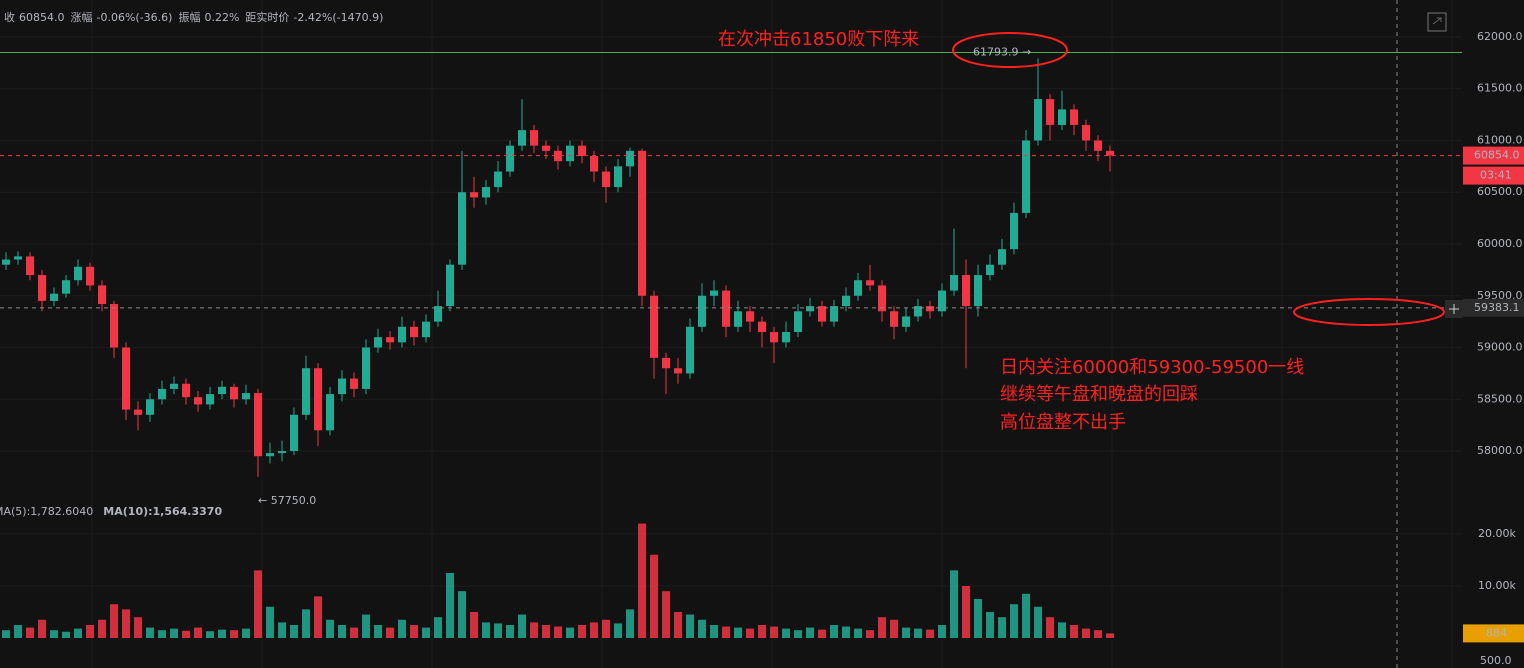 This screenshot has width=1524, height=668. Describe the element at coordinates (1152, 367) in the screenshot. I see `annotation: 日内关注60000和59300-59500一线` at that location.